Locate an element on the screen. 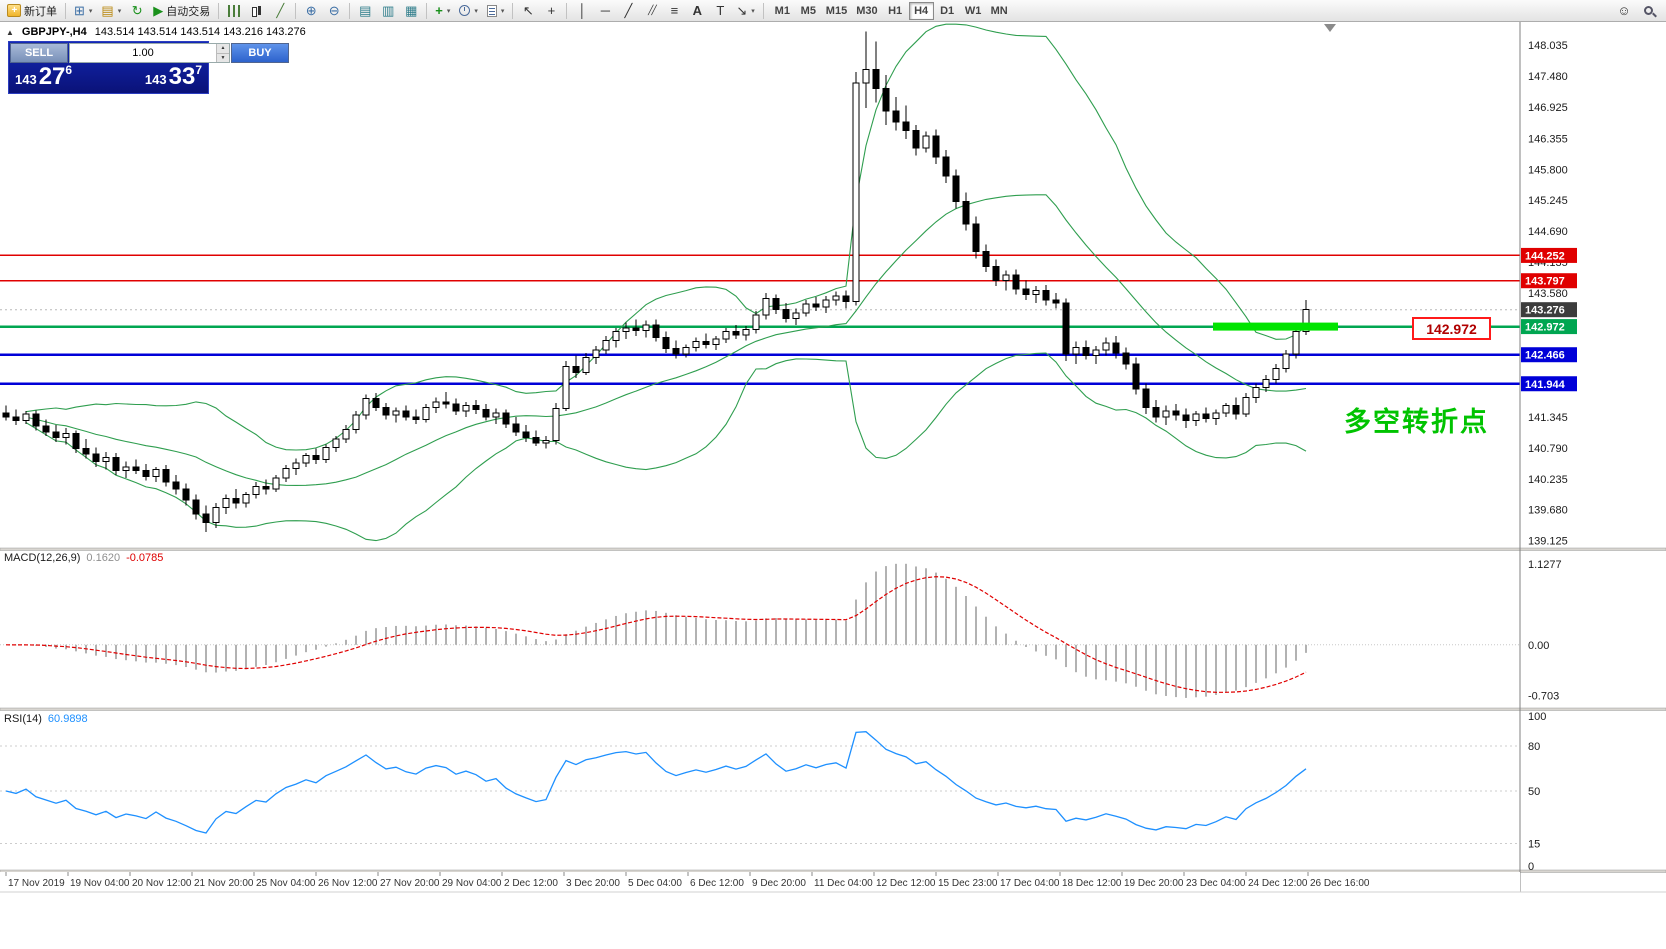 The height and width of the screenshot is (949, 1666). volume-decrease-button: ▼ is located at coordinates (223, 57).